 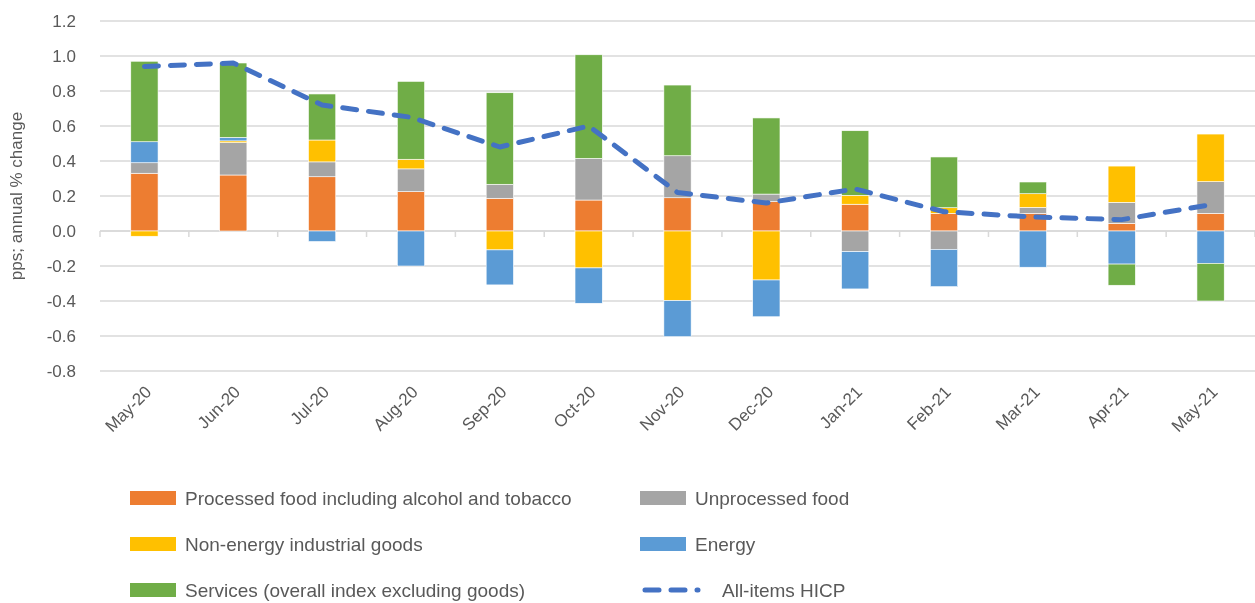 What do you see at coordinates (772, 498) in the screenshot?
I see `legend-label: Unprocessed food` at bounding box center [772, 498].